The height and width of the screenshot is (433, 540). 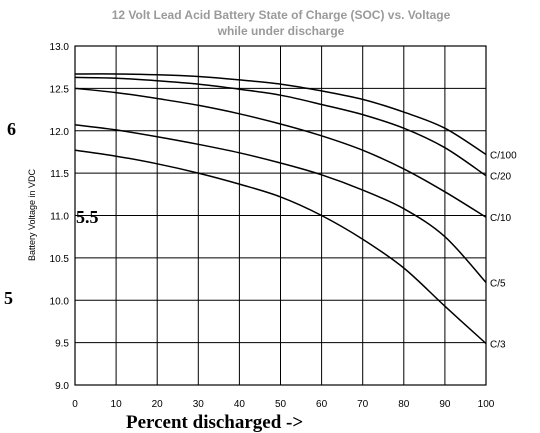 What do you see at coordinates (281, 31) in the screenshot?
I see `chart-subtitle: while under discharge` at bounding box center [281, 31].